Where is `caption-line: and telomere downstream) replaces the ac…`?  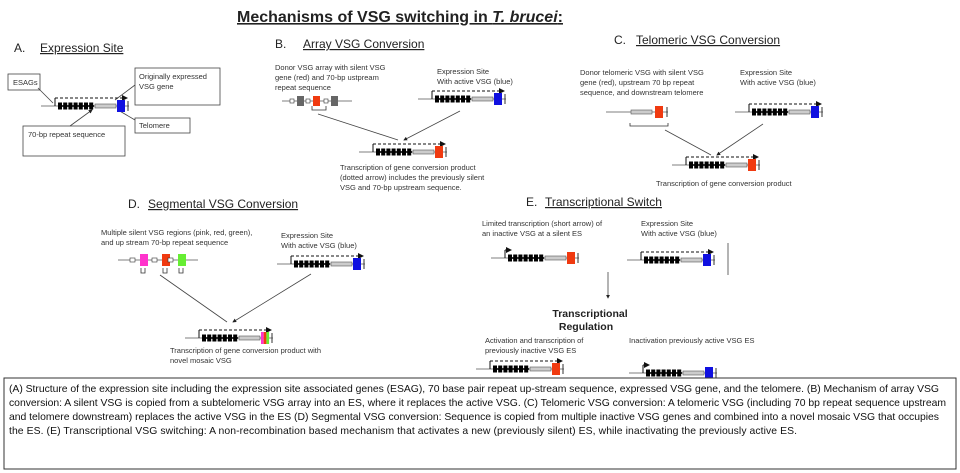
caption-line: and telomere downstream) replaces the ac… is located at coordinates (474, 417).